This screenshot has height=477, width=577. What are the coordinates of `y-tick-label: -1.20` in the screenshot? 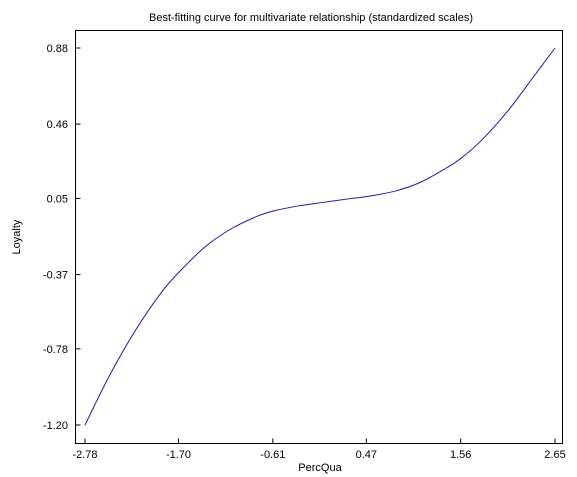 It's located at (55, 426).